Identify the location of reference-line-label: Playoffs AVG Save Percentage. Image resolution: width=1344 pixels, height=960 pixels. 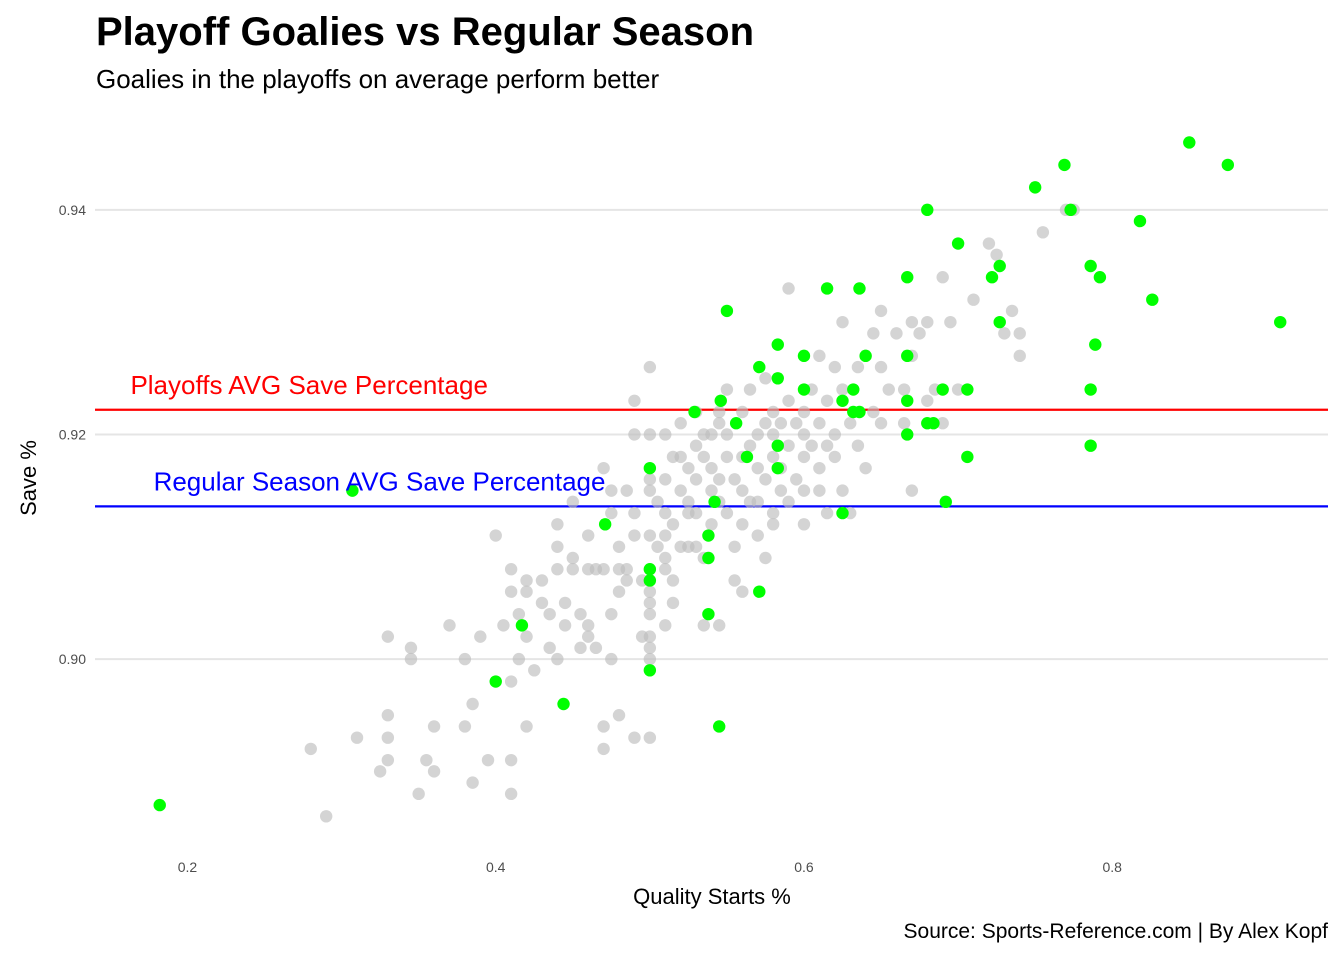
(308, 385).